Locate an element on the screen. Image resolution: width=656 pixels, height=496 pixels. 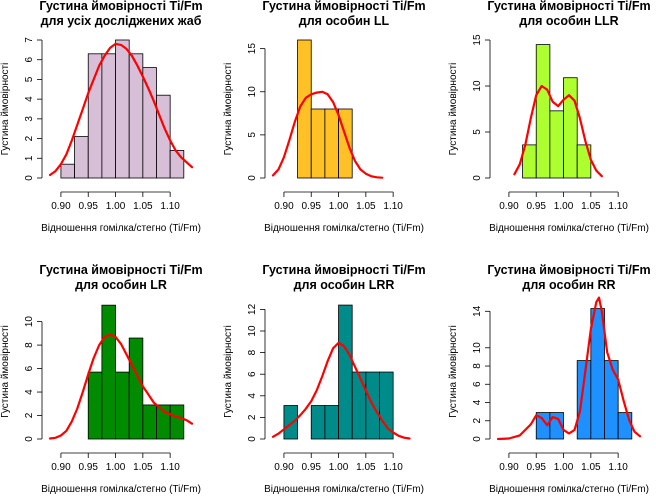
y-tick-label: 3 is located at coordinates (29, 119).